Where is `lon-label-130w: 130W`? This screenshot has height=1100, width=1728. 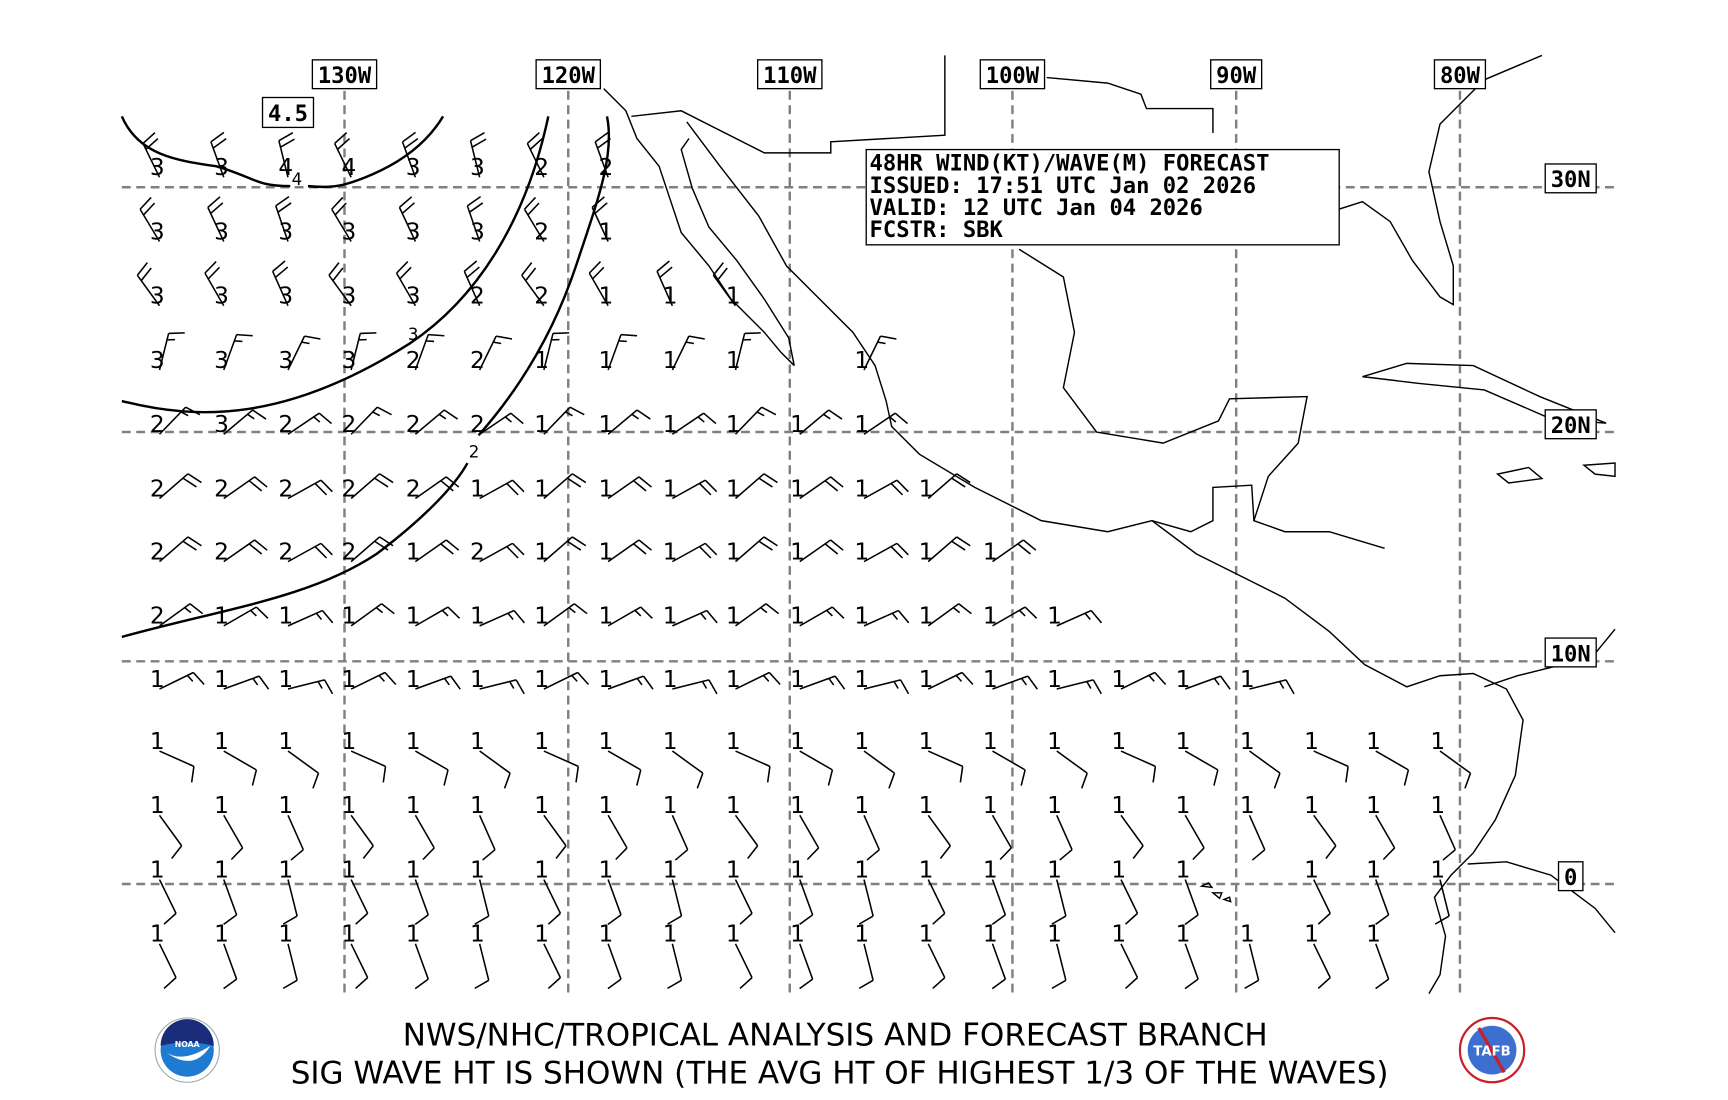
lon-label-130w: 130W is located at coordinates (345, 76).